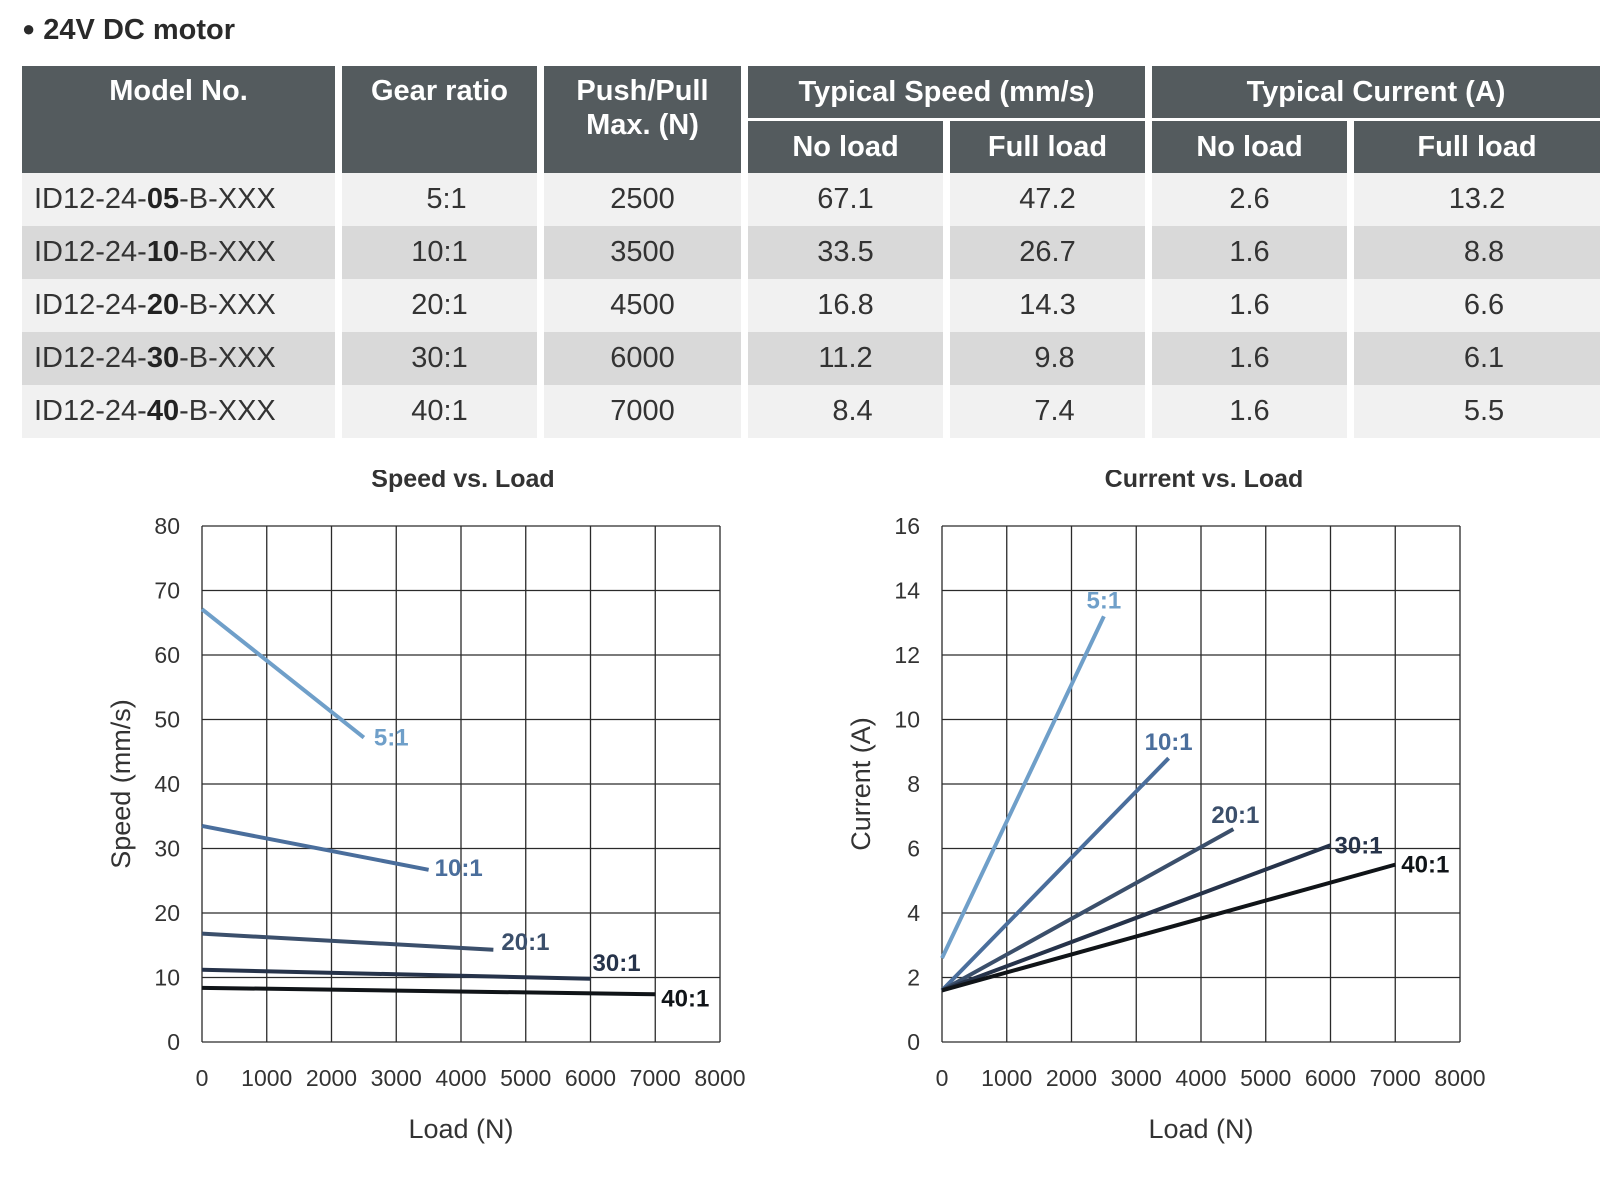 The height and width of the screenshot is (1200, 1616). What do you see at coordinates (849, 147) in the screenshot?
I see `header-speed-no-load: No load` at bounding box center [849, 147].